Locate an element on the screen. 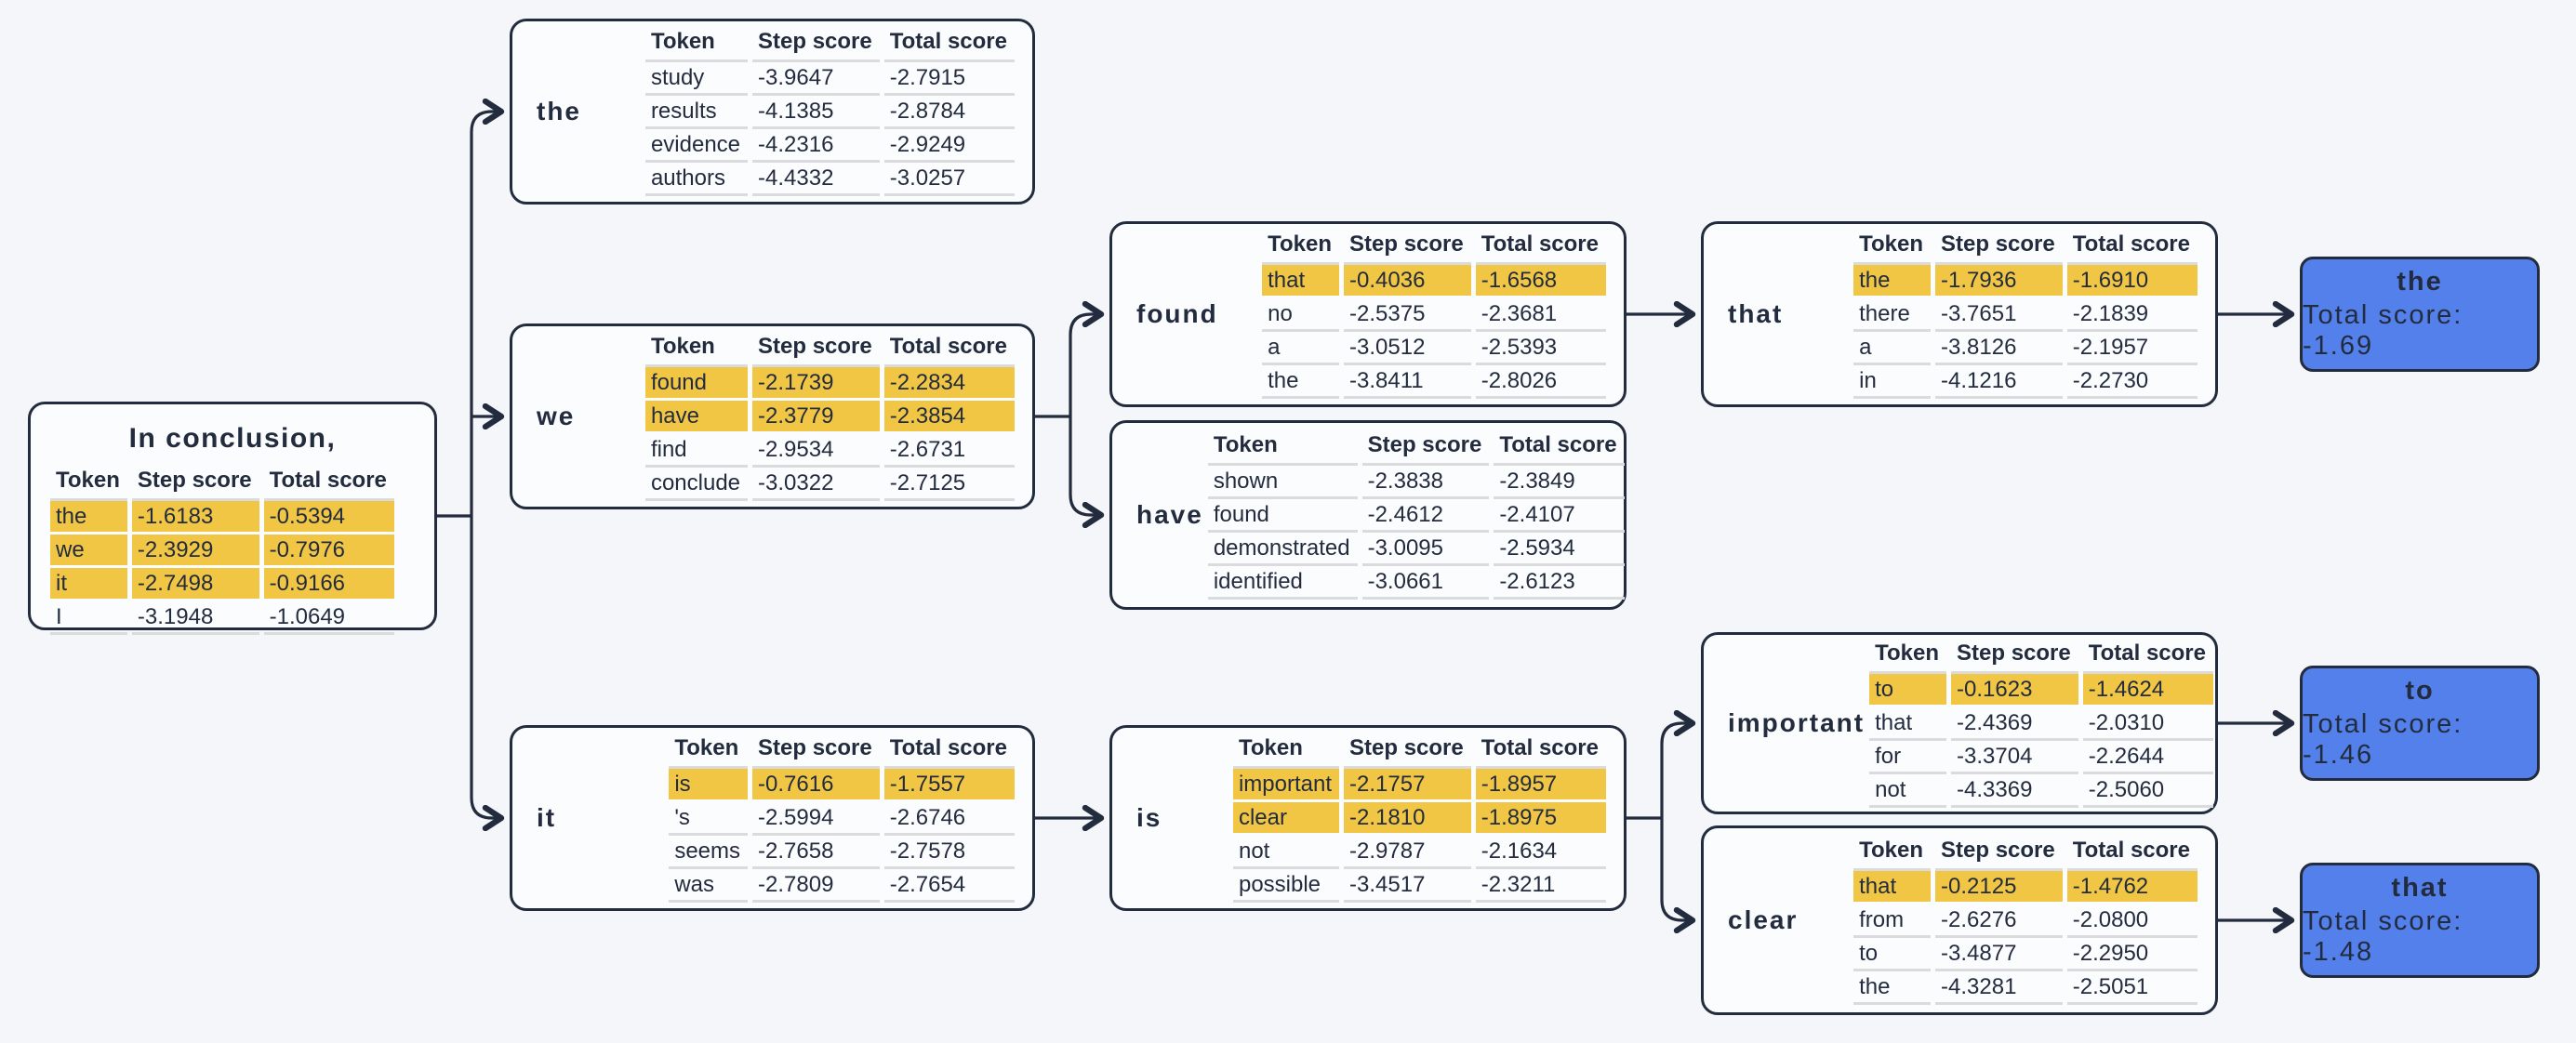 The width and height of the screenshot is (2576, 1043). root-prompt: In conclusion, is located at coordinates (232, 438).